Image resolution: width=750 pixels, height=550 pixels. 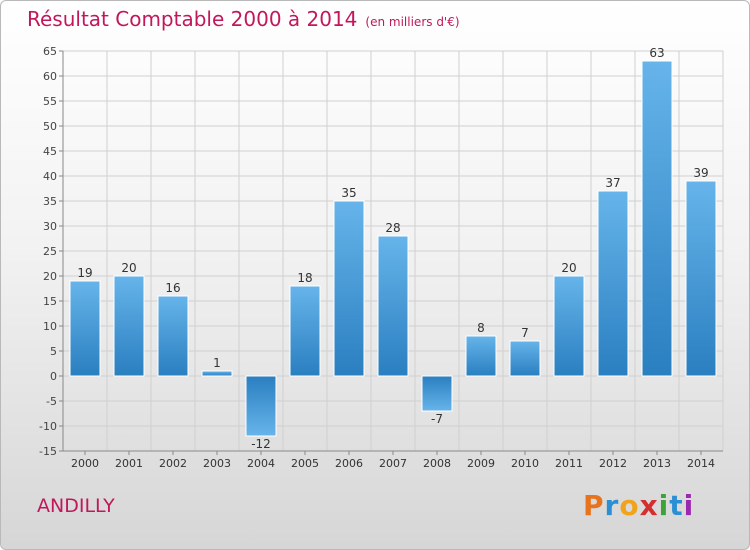 What do you see at coordinates (261, 463) in the screenshot?
I see `x-tick-label: 2004` at bounding box center [261, 463].